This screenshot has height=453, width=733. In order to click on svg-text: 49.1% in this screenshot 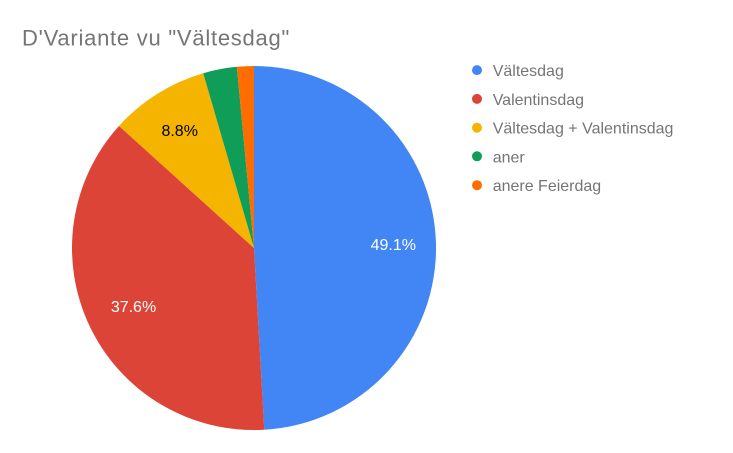, I will do `click(393, 245)`.